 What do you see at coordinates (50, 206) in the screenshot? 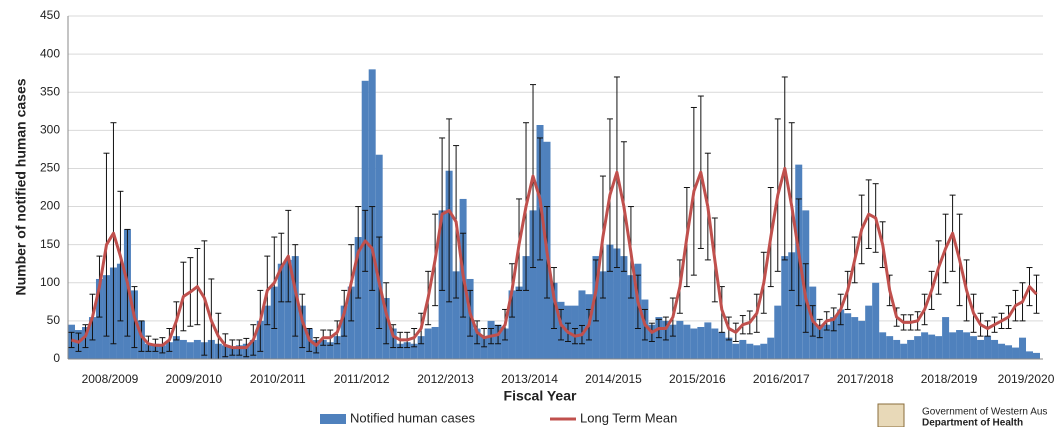
I see `y-tick-label: 200` at bounding box center [50, 206].